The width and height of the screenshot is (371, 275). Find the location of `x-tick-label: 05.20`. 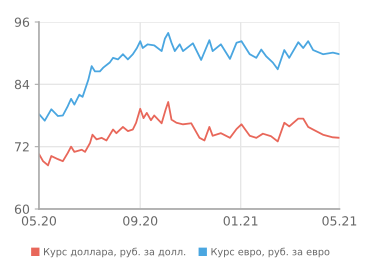

x-tick-label: 05.20 is located at coordinates (39, 221).